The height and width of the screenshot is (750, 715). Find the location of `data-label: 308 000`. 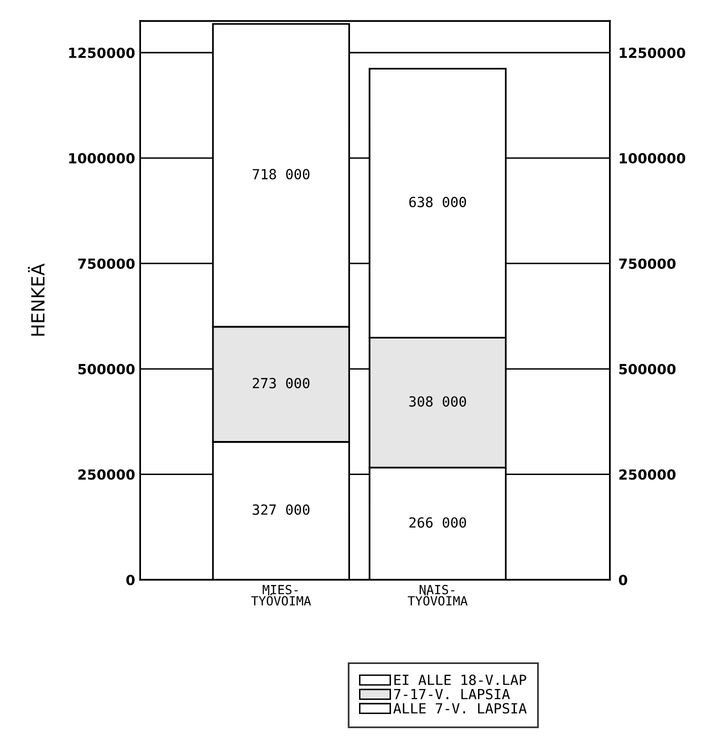

data-label: 308 000 is located at coordinates (437, 401).